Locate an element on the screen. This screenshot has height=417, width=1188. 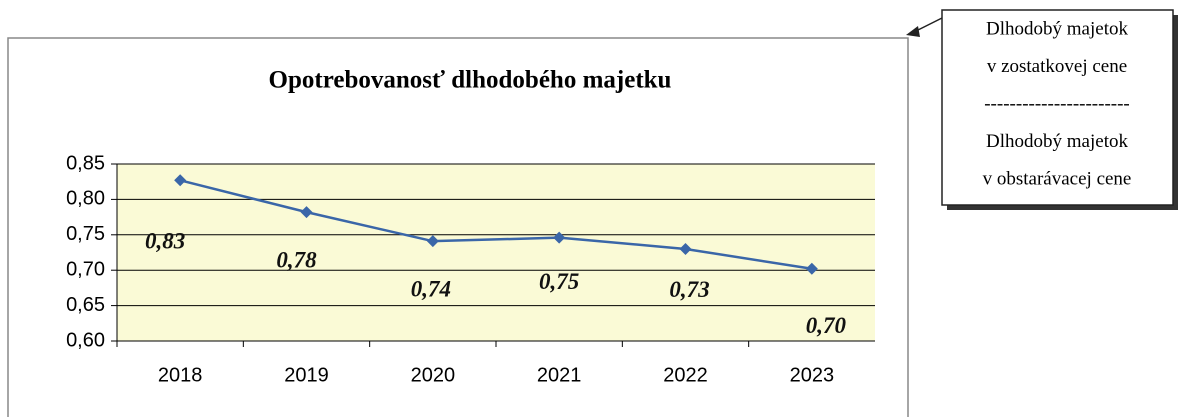
line-series is located at coordinates (496, 225).